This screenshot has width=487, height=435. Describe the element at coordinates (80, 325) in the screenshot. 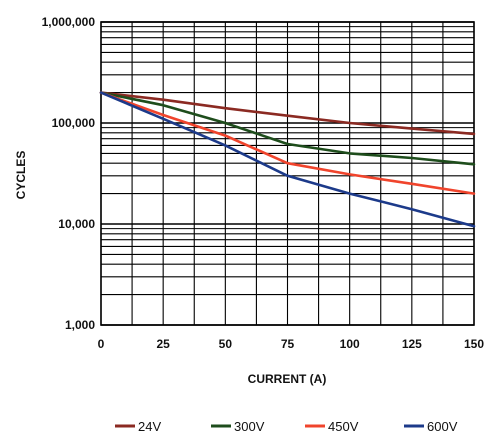

I see `y-tick-label: 1,000` at that location.